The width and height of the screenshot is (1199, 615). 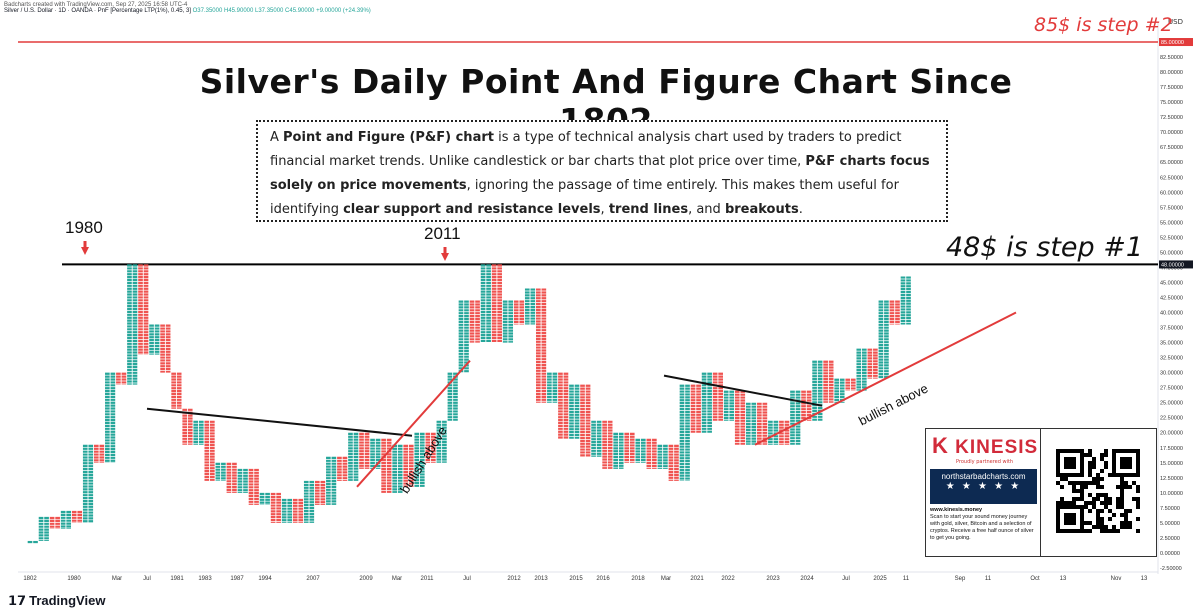 What do you see at coordinates (17, 600) in the screenshot?
I see `tradingview-logo-icon: 𝟭𝟳` at bounding box center [17, 600].